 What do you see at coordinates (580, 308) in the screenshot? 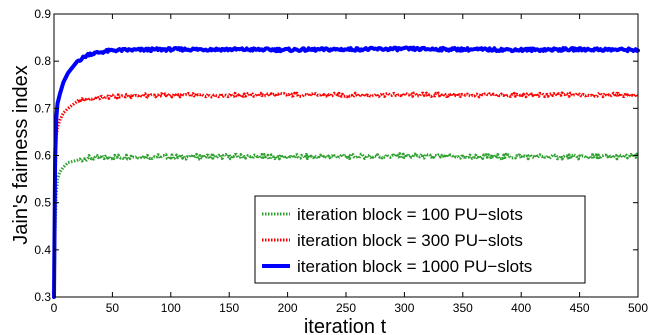
I see `x-tick-label: 450` at bounding box center [580, 308].